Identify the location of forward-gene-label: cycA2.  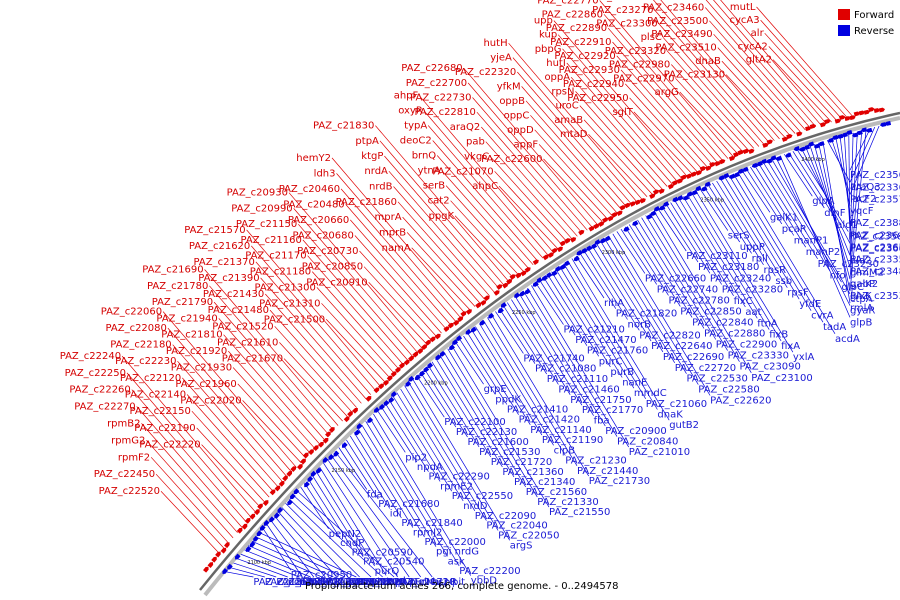
(753, 46).